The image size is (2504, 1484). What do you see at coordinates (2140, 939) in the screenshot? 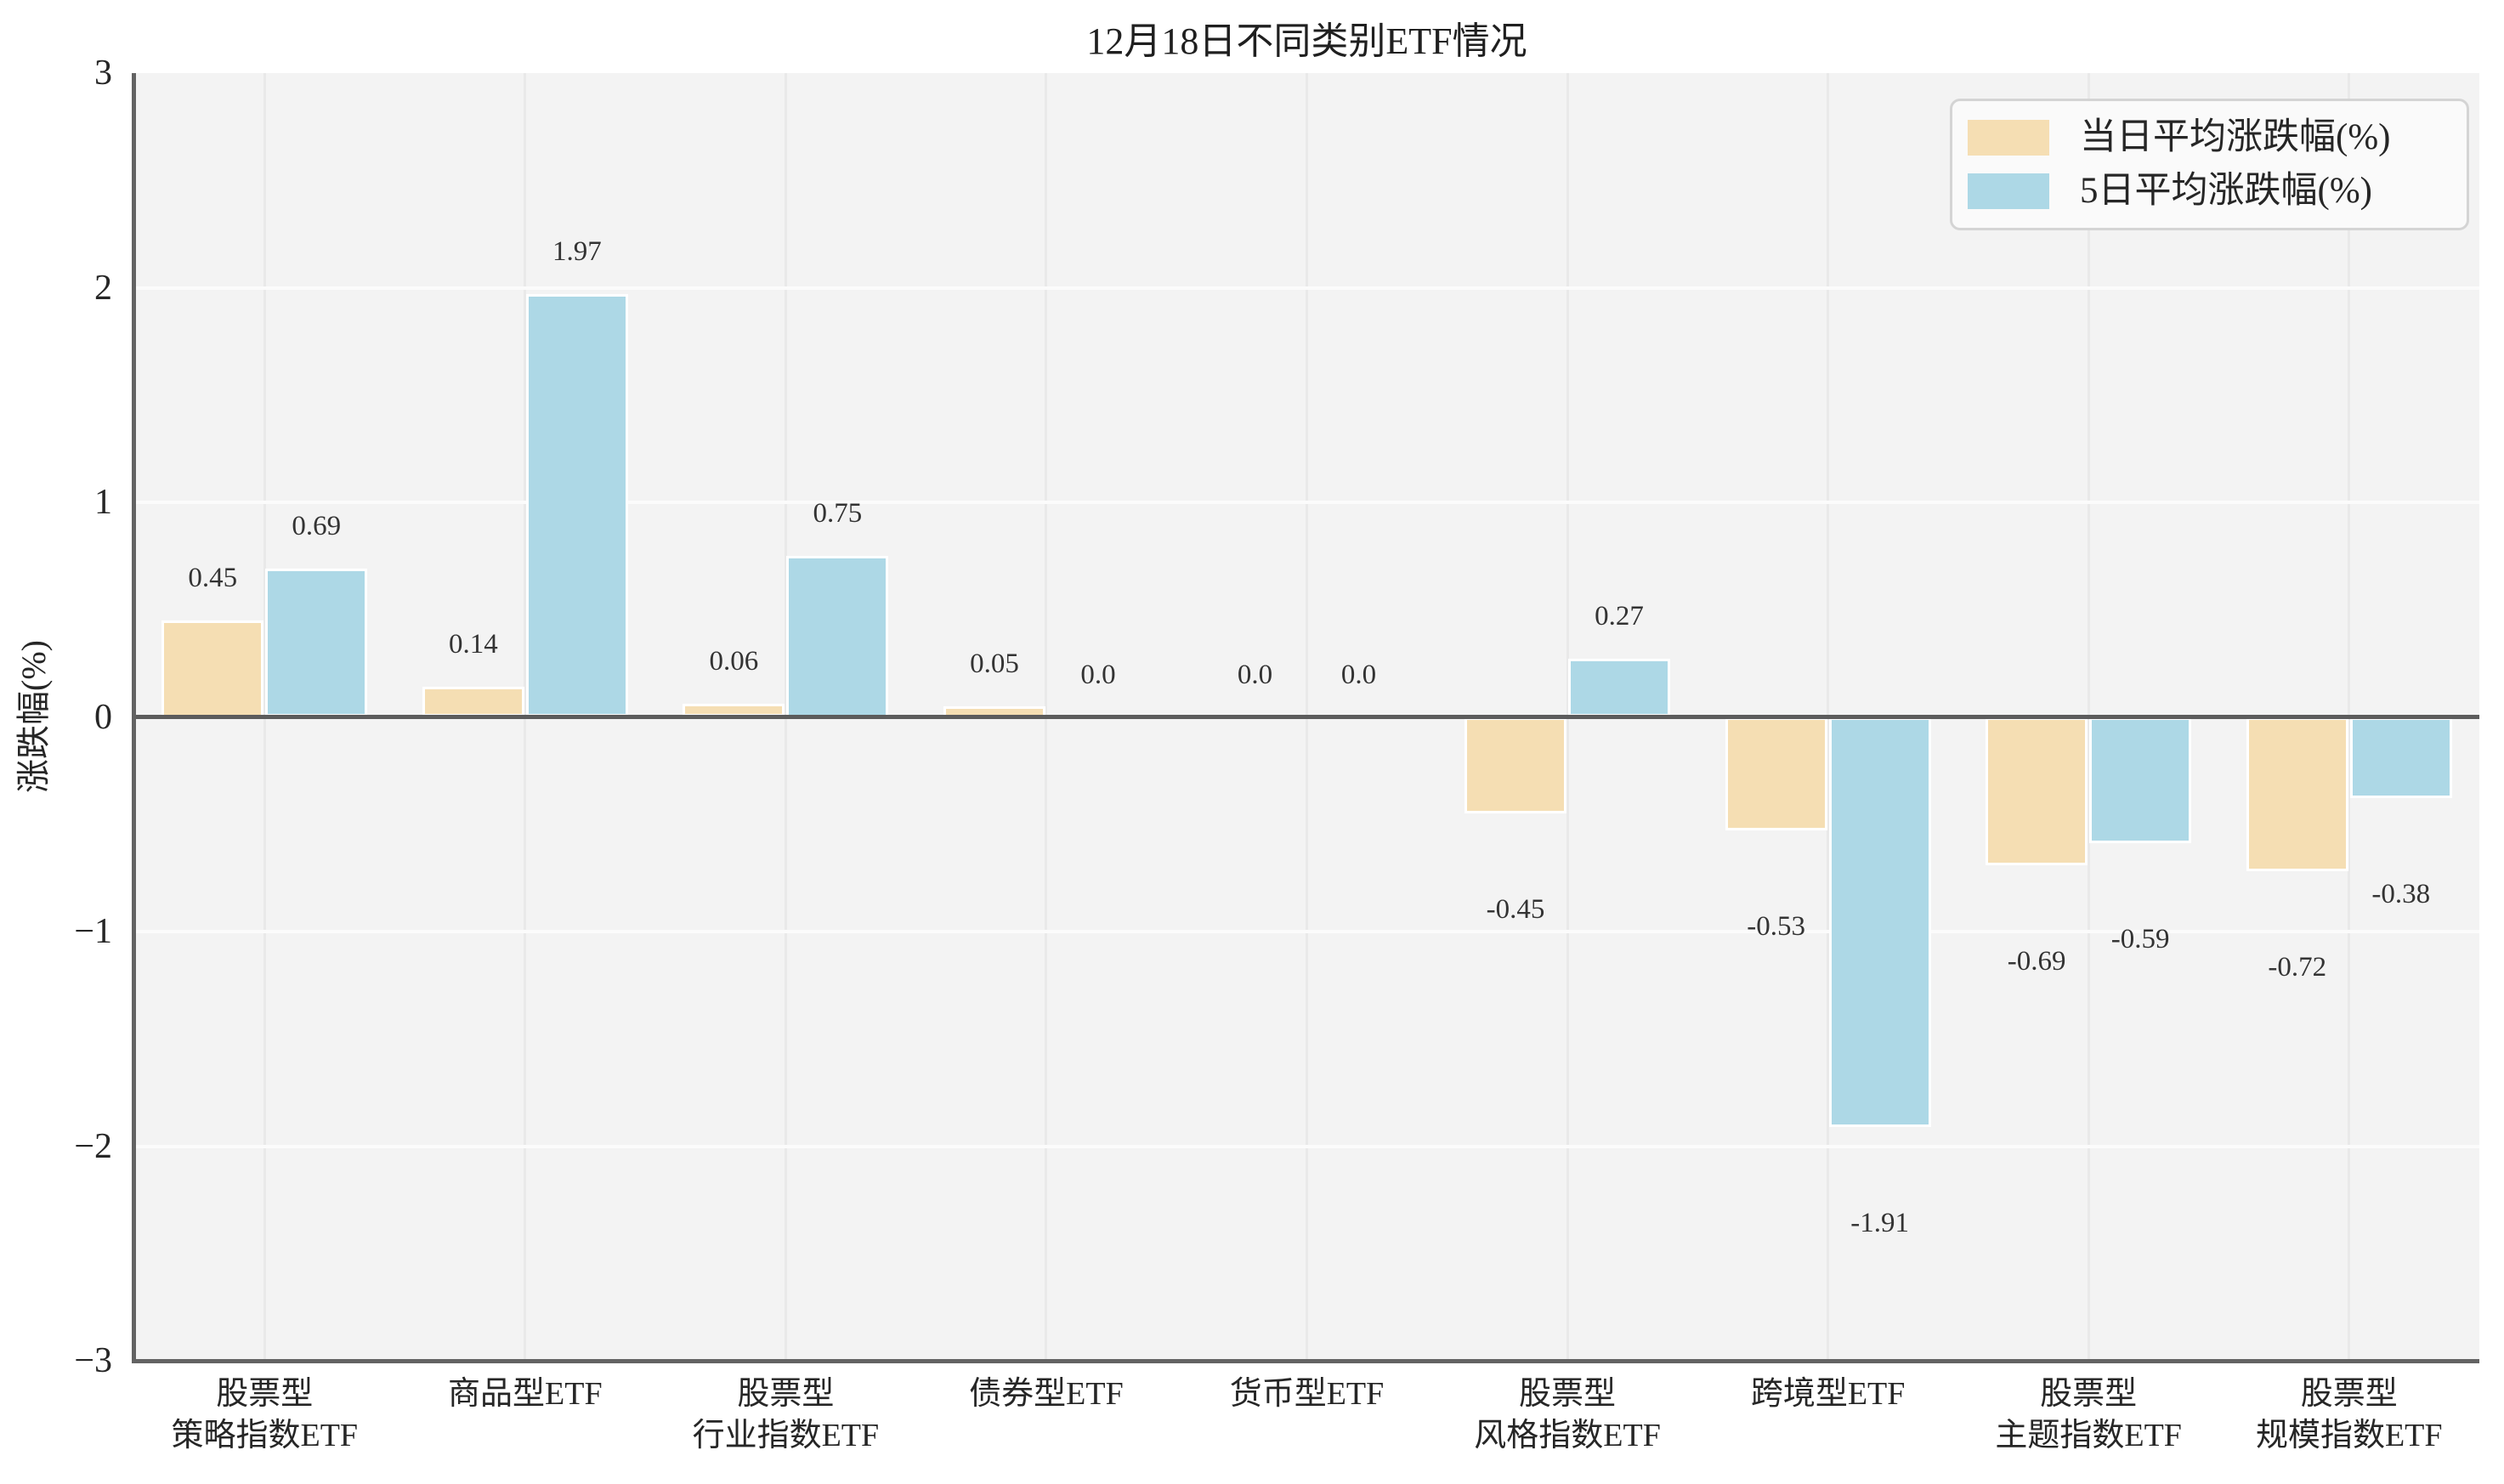
I see `bar-value-label: -0.59` at bounding box center [2140, 939].